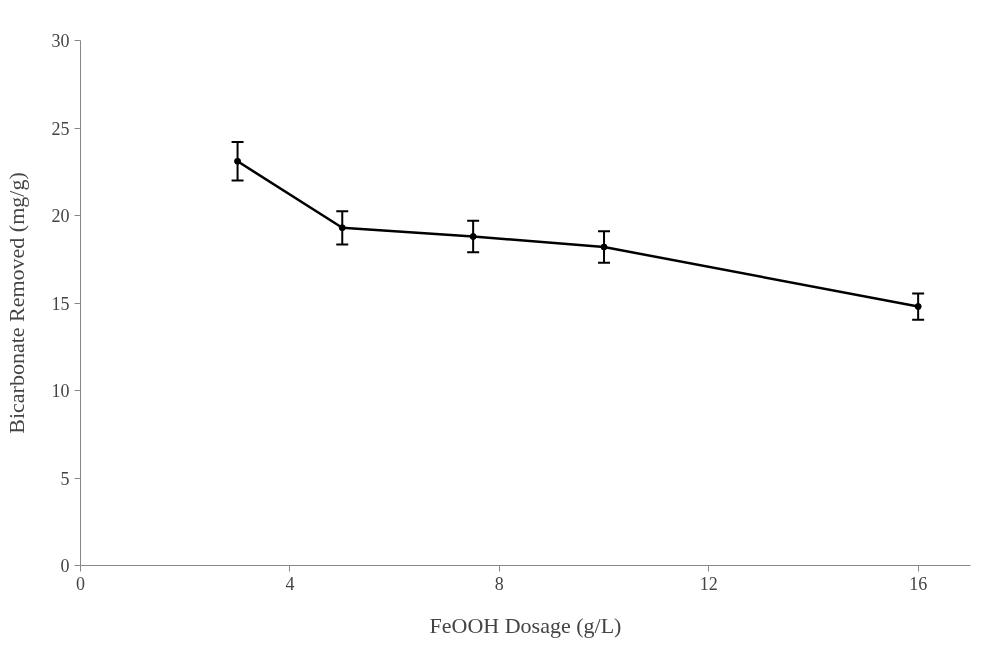 The image size is (1004, 646). Describe the element at coordinates (60, 41) in the screenshot. I see `y-tick-label: 30` at that location.